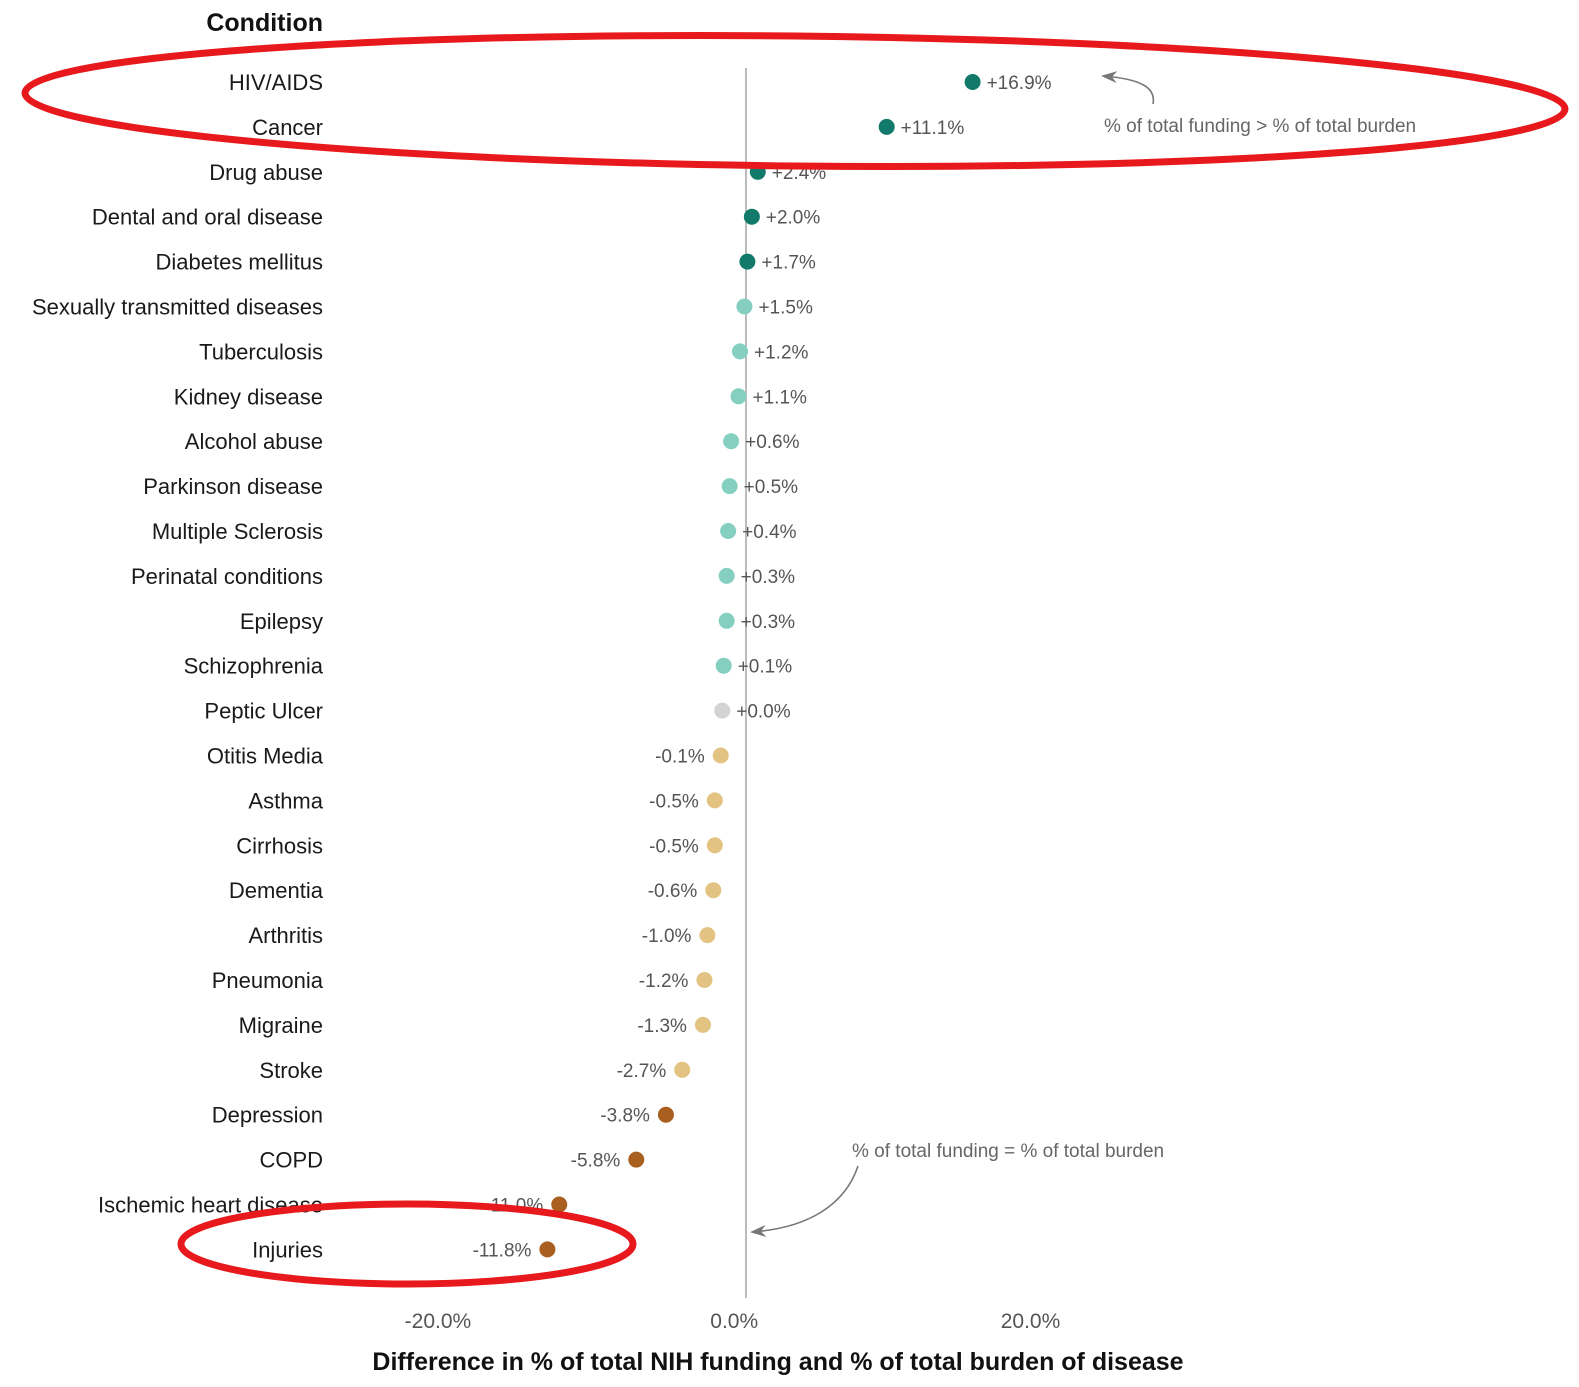  I want to click on category-label: Cancer, so click(287, 127).